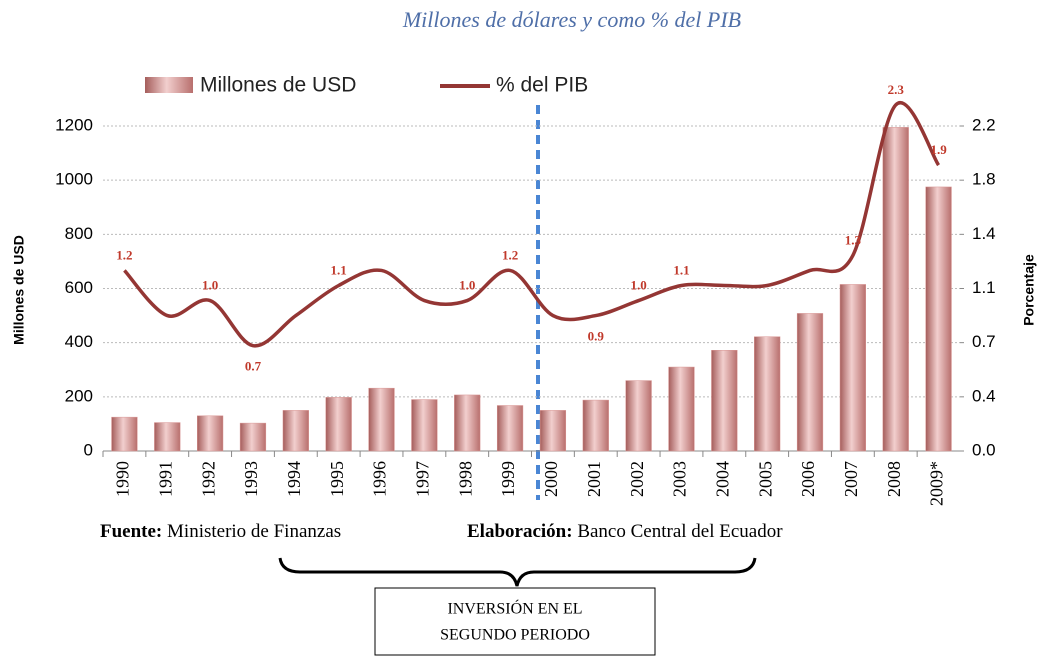 This screenshot has width=1043, height=656. I want to click on data-label: 1.3, so click(853, 239).